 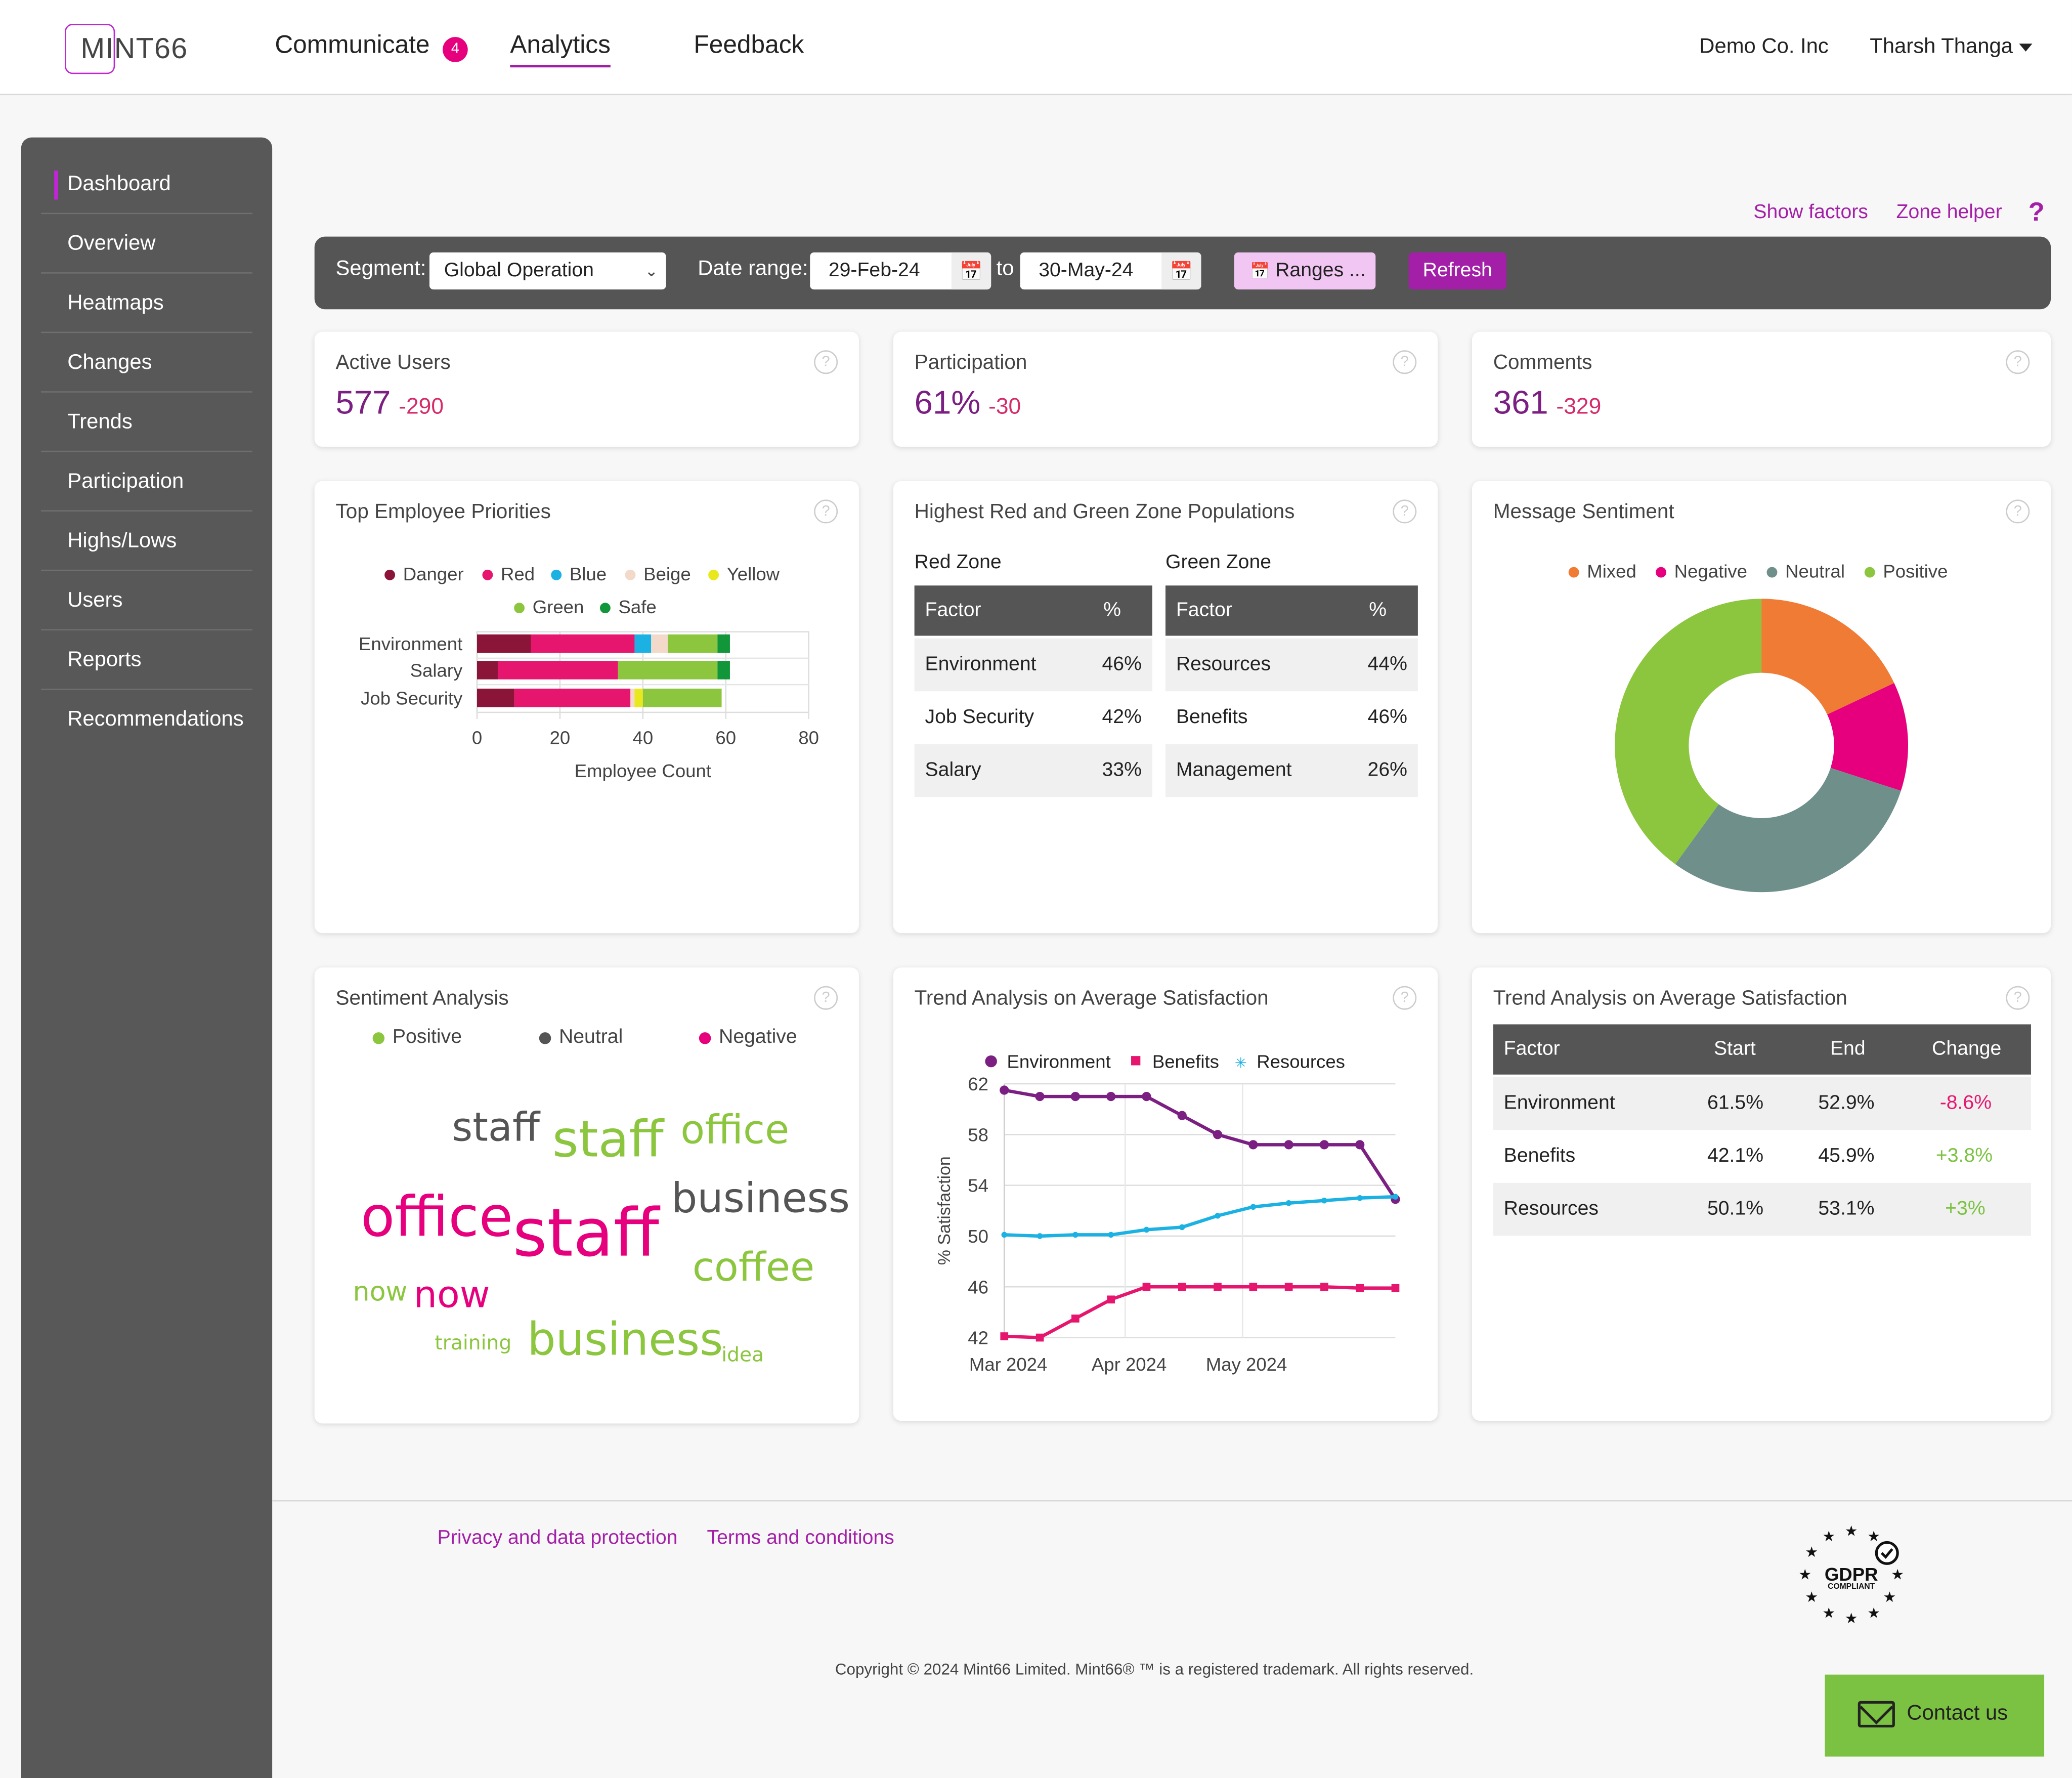 What do you see at coordinates (146, 541) in the screenshot?
I see `sidebar-item-highs-lows: Highs/Lows` at bounding box center [146, 541].